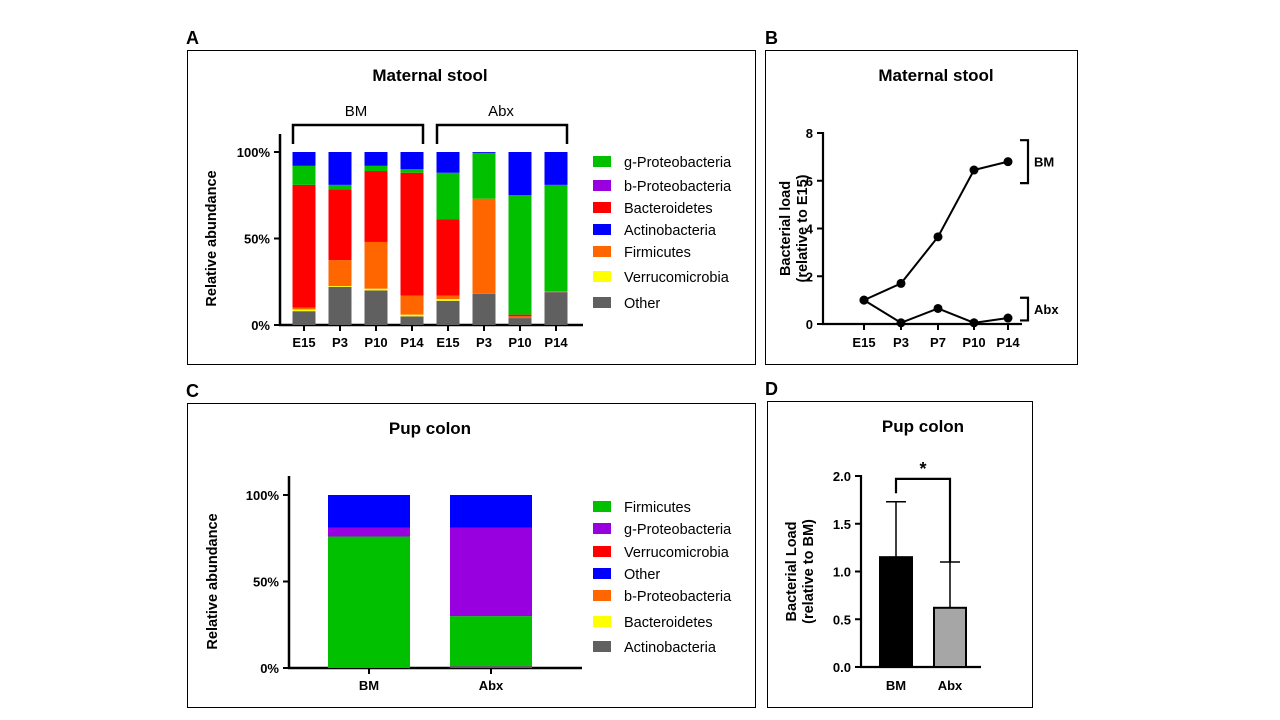 This screenshot has height=720, width=1280. I want to click on y-axis-label-line: (relative to BM), so click(809, 571).